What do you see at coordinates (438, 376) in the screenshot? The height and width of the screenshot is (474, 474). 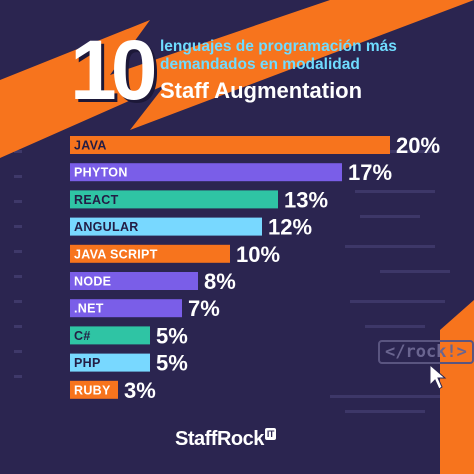 I see `cursor-arrow-icon` at bounding box center [438, 376].